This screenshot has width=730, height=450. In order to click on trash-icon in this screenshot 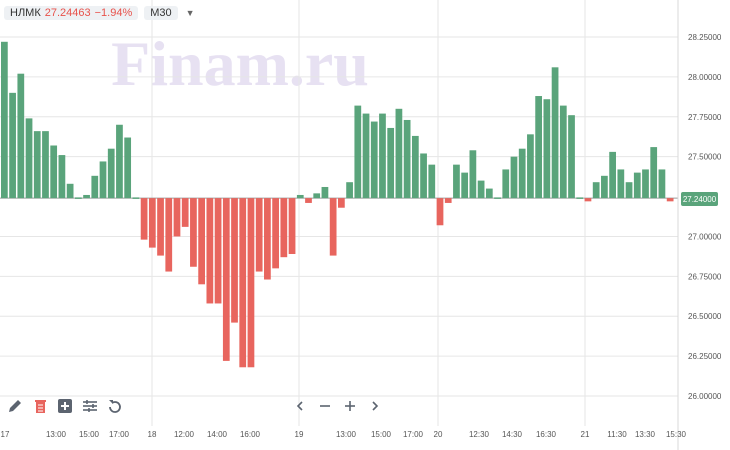, I will do `click(40, 406)`.